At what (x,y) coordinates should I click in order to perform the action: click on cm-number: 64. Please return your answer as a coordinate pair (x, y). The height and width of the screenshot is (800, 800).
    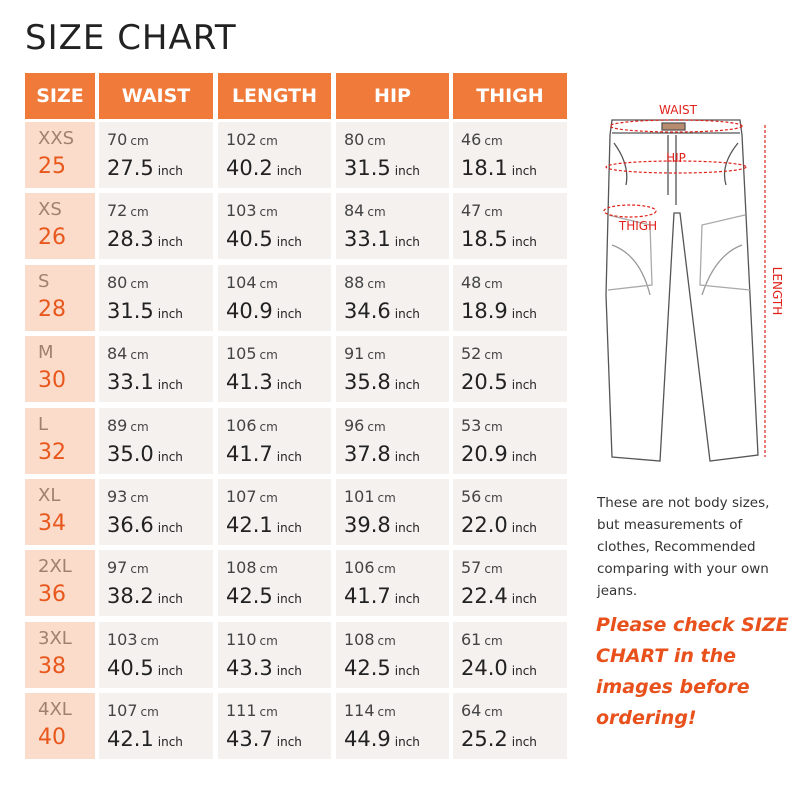
    Looking at the image, I should click on (471, 711).